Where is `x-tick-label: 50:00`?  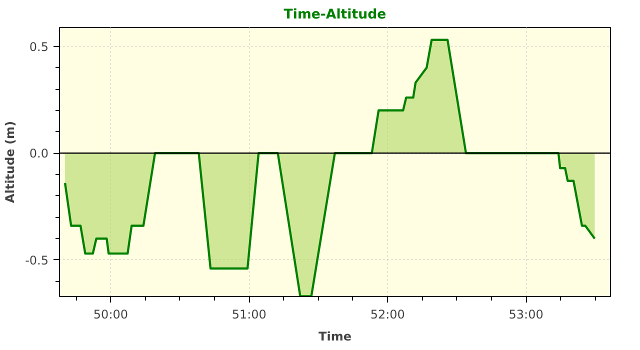 x-tick-label: 50:00 is located at coordinates (110, 315).